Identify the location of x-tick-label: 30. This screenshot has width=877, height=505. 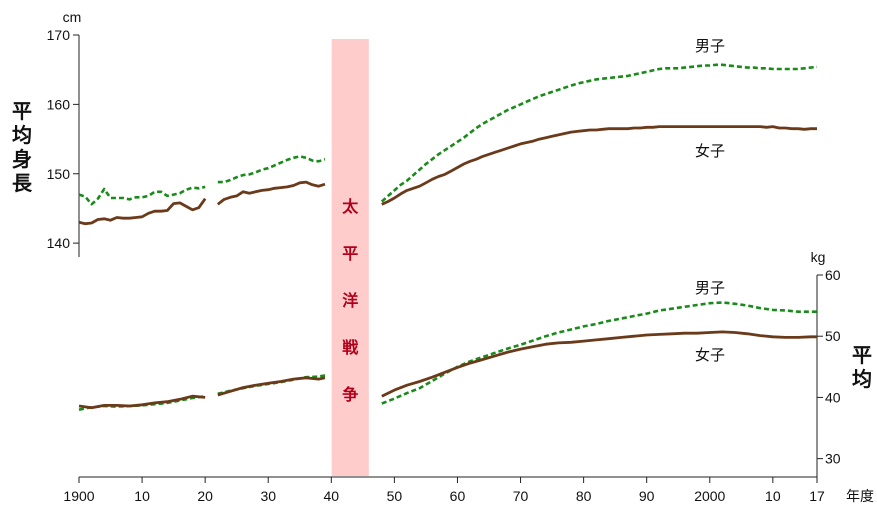
(268, 496).